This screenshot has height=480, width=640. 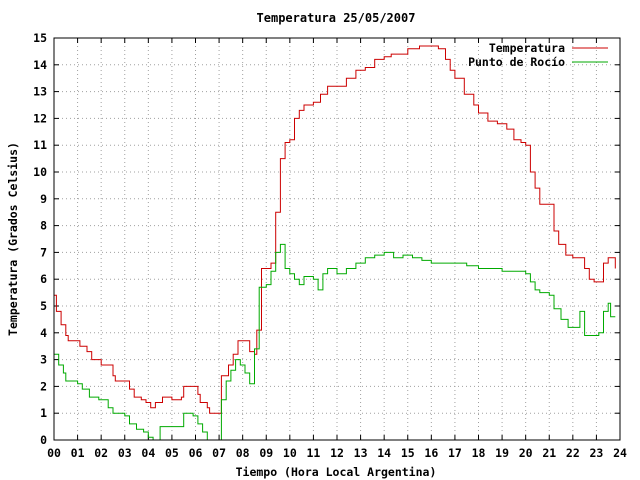 What do you see at coordinates (43, 306) in the screenshot?
I see `y-tick-label: 5` at bounding box center [43, 306].